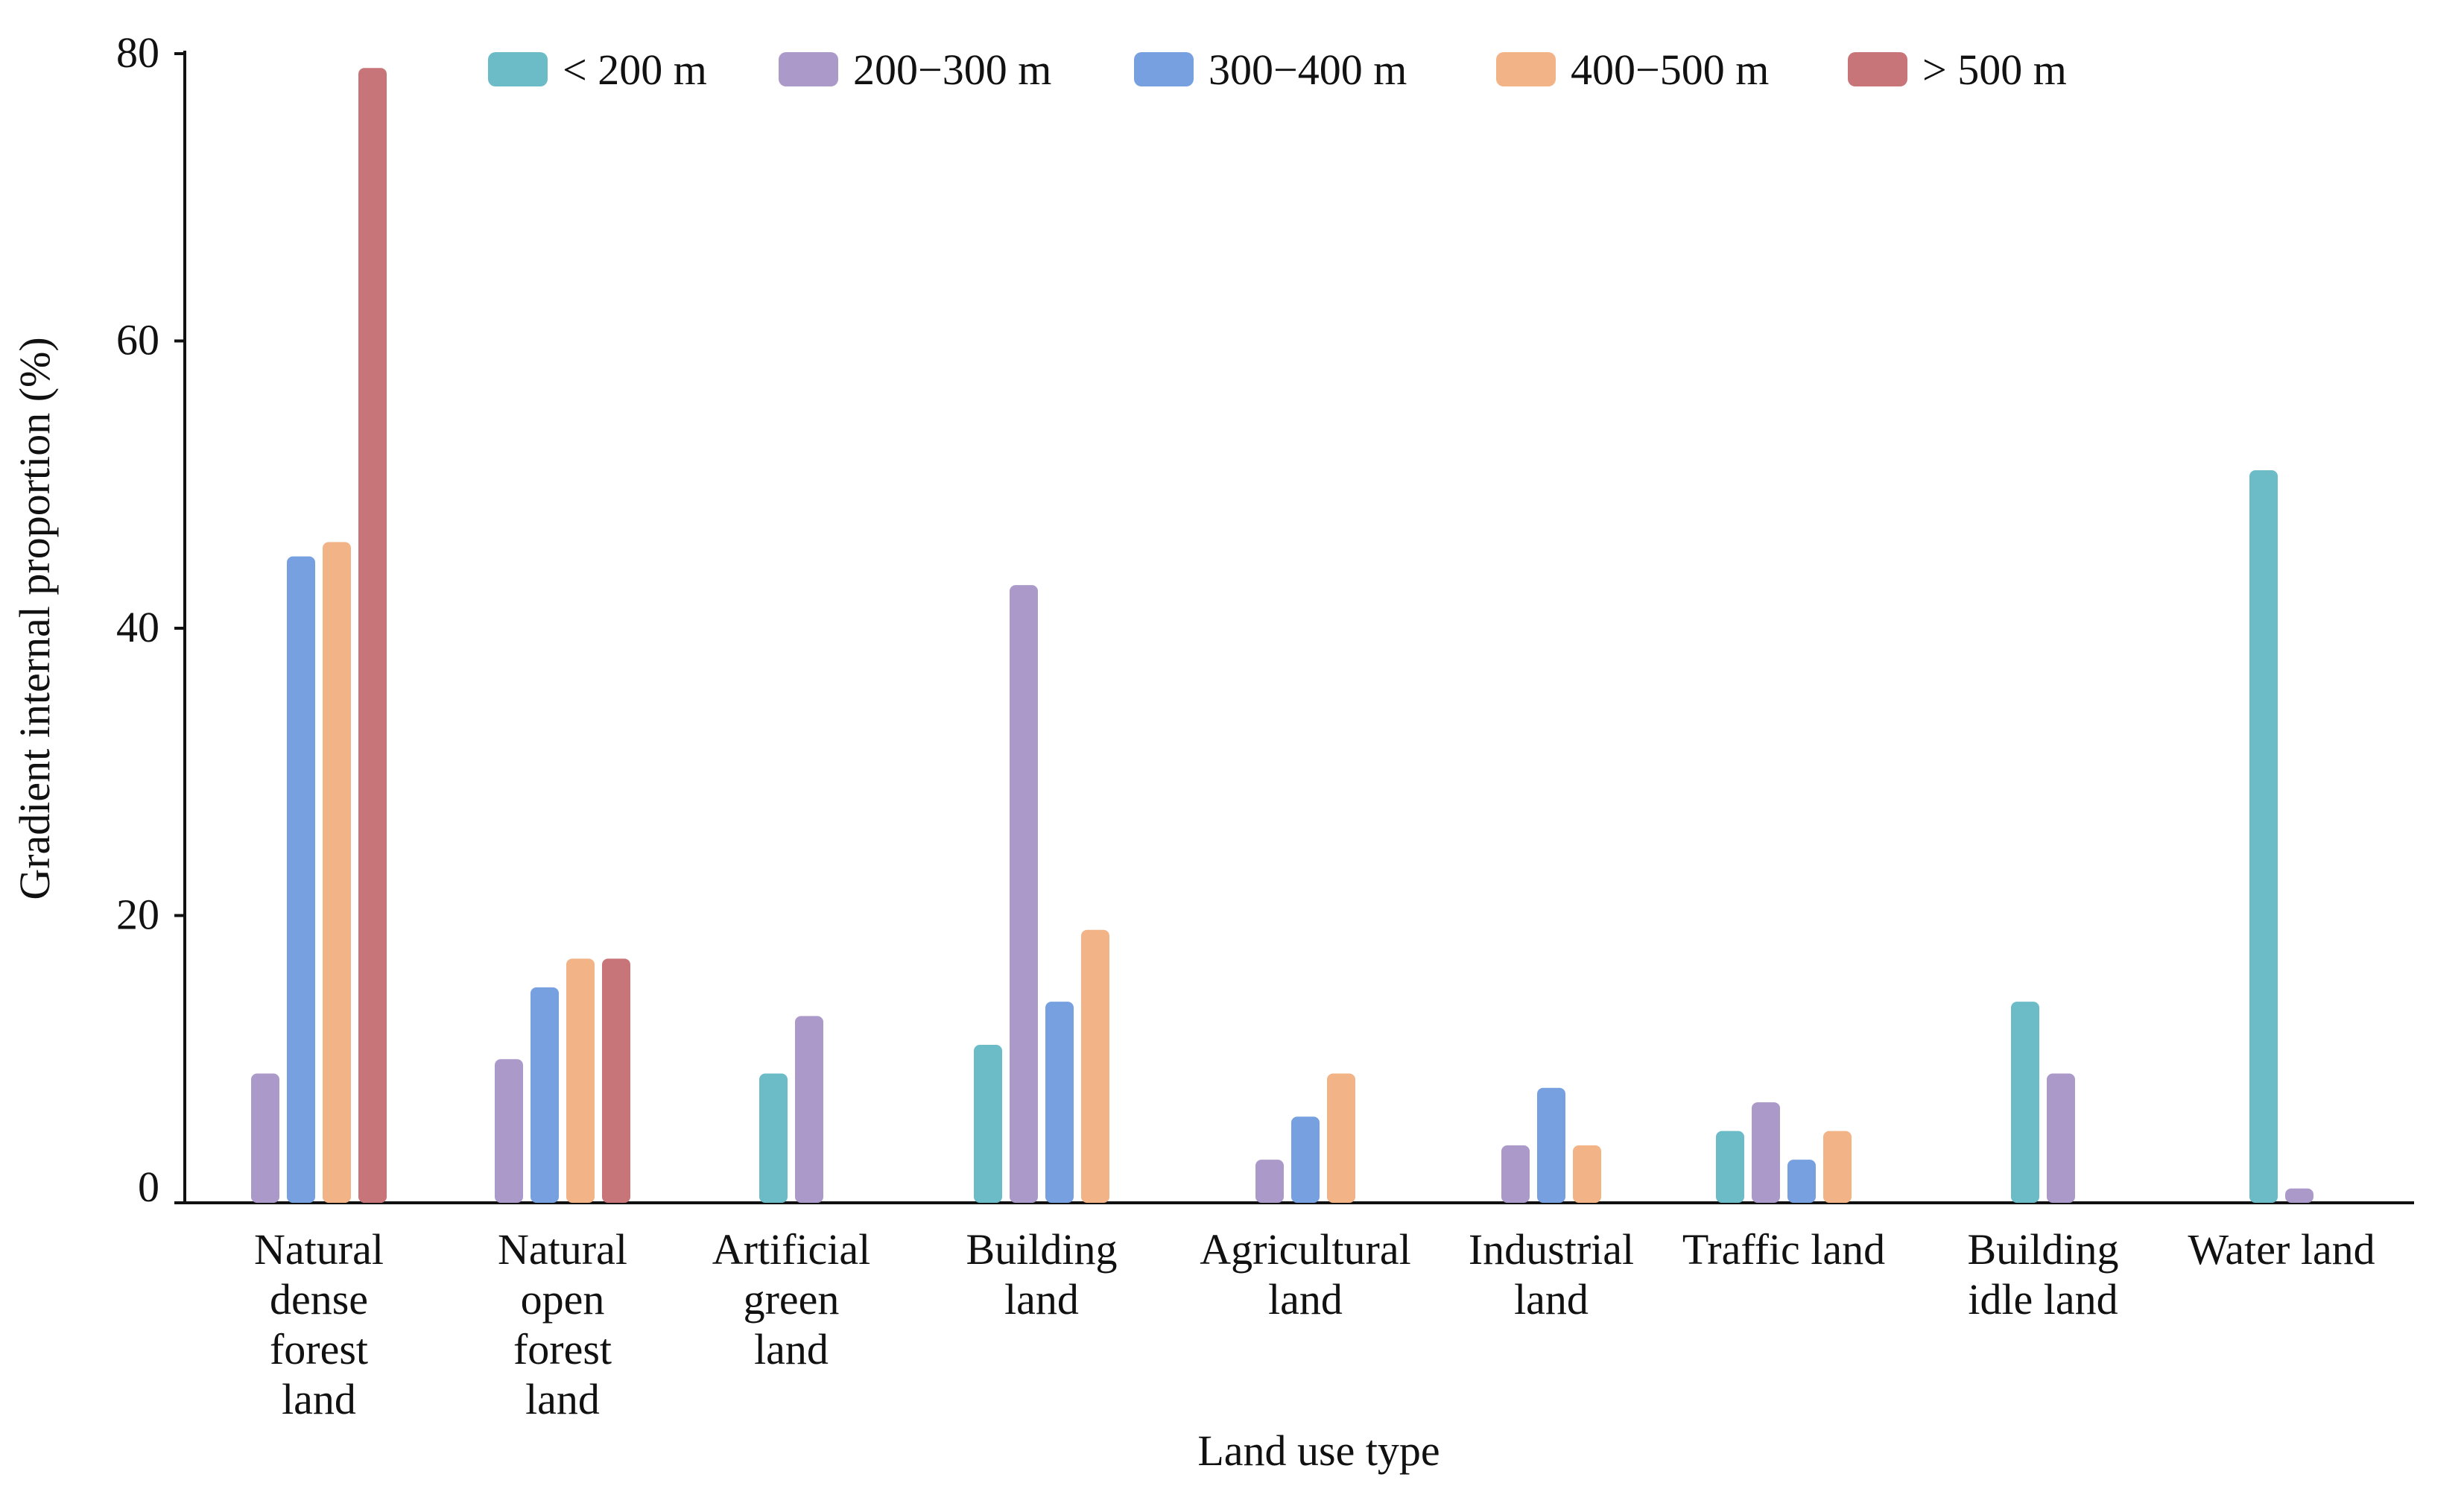 The height and width of the screenshot is (1486, 2464). I want to click on y-axis-title: Gradient internal proportion (%), so click(34, 618).